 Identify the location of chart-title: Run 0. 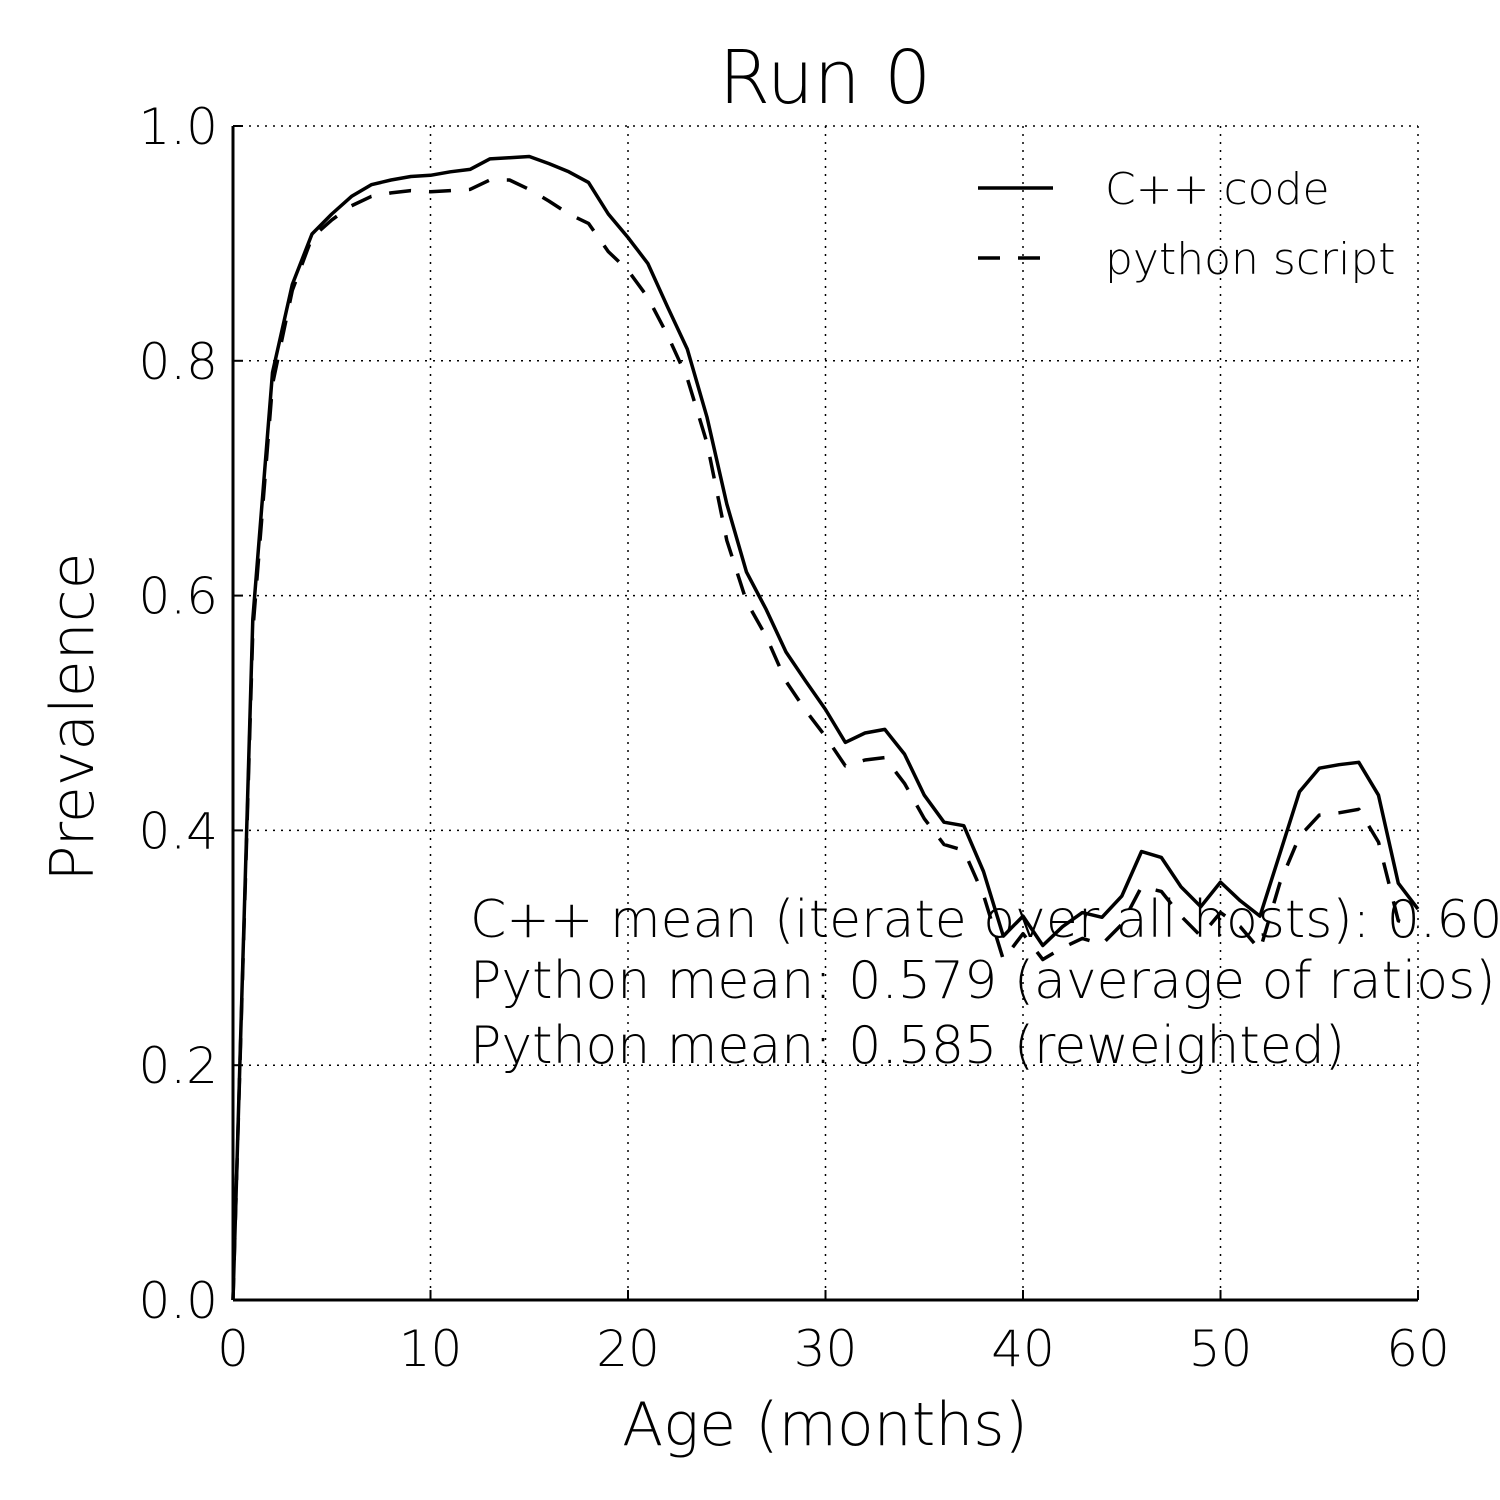
(825, 78).